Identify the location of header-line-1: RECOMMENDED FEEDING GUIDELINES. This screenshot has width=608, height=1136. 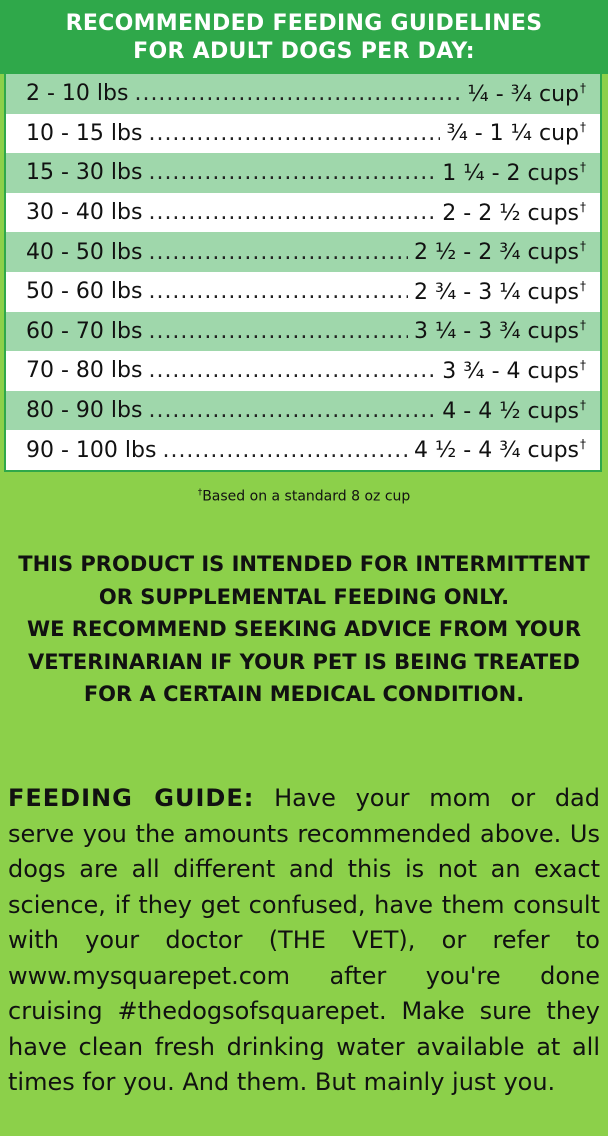
(304, 23).